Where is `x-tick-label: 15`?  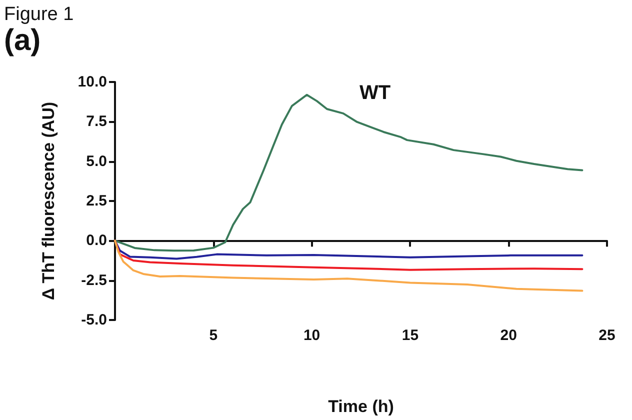
x-tick-label: 15 is located at coordinates (410, 335).